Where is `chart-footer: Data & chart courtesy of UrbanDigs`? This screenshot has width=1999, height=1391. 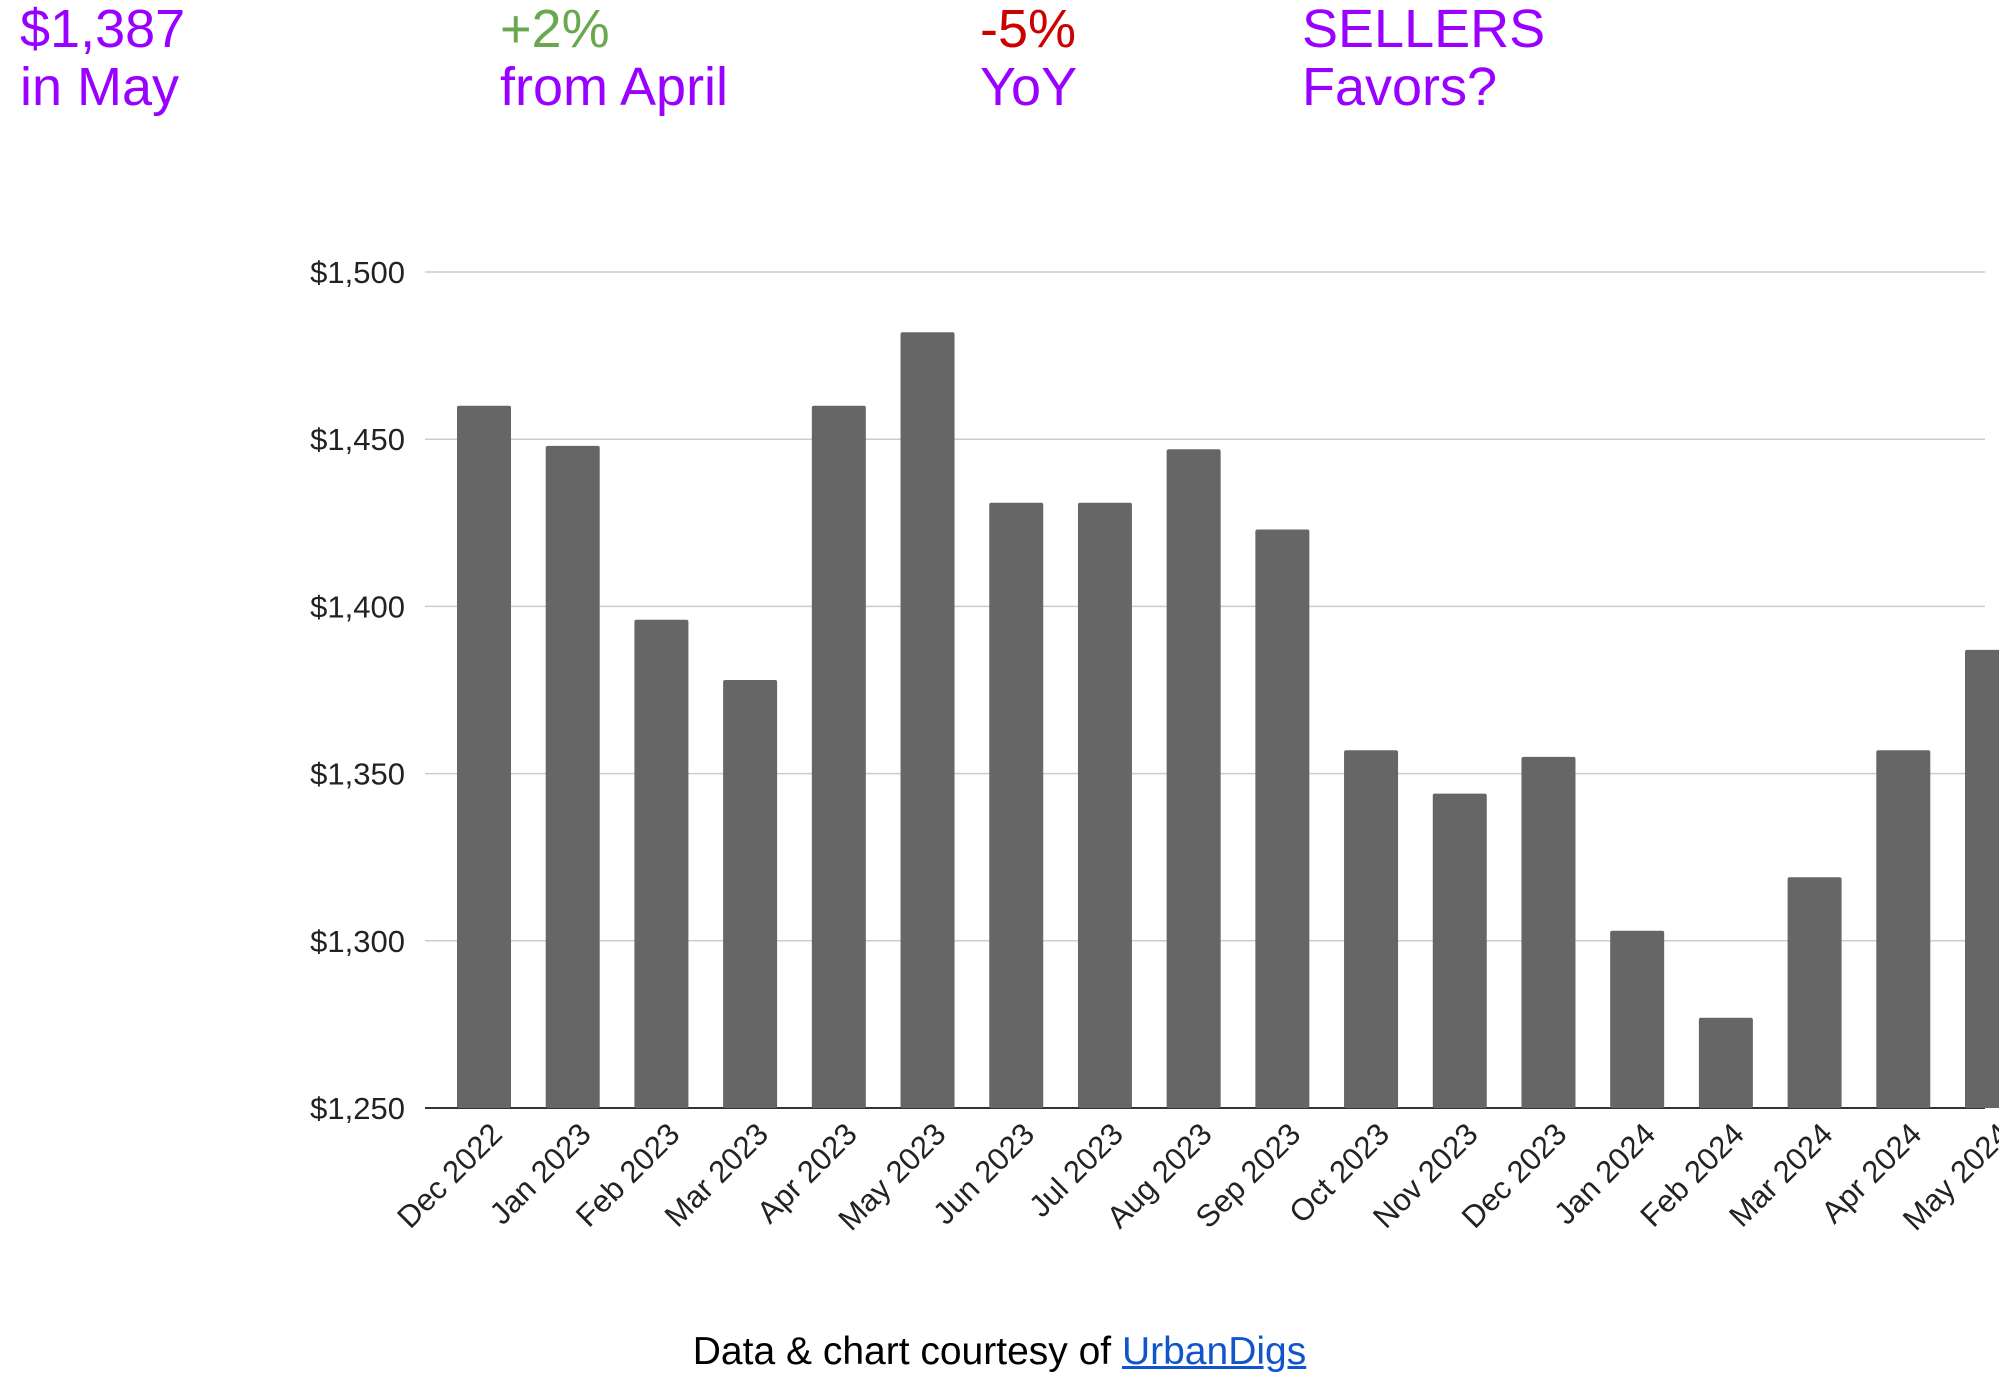 chart-footer: Data & chart courtesy of UrbanDigs is located at coordinates (999, 1352).